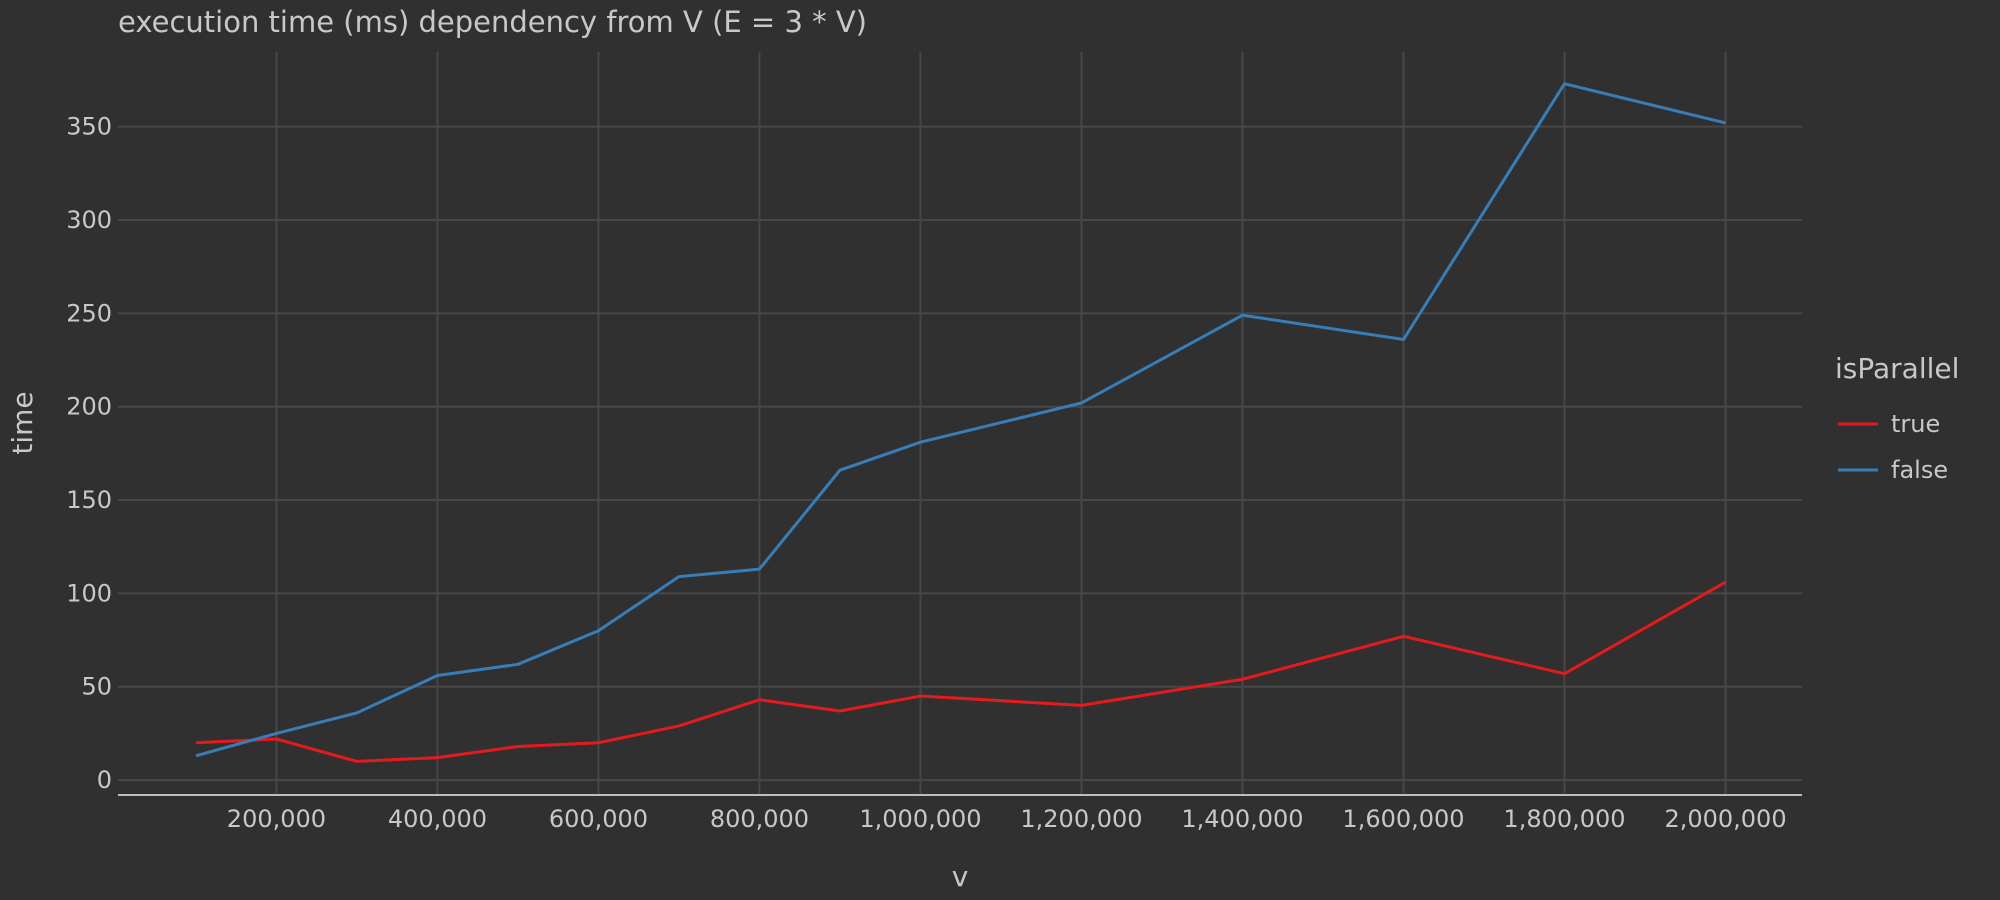  I want to click on y-tick-label: 50, so click(96, 687).